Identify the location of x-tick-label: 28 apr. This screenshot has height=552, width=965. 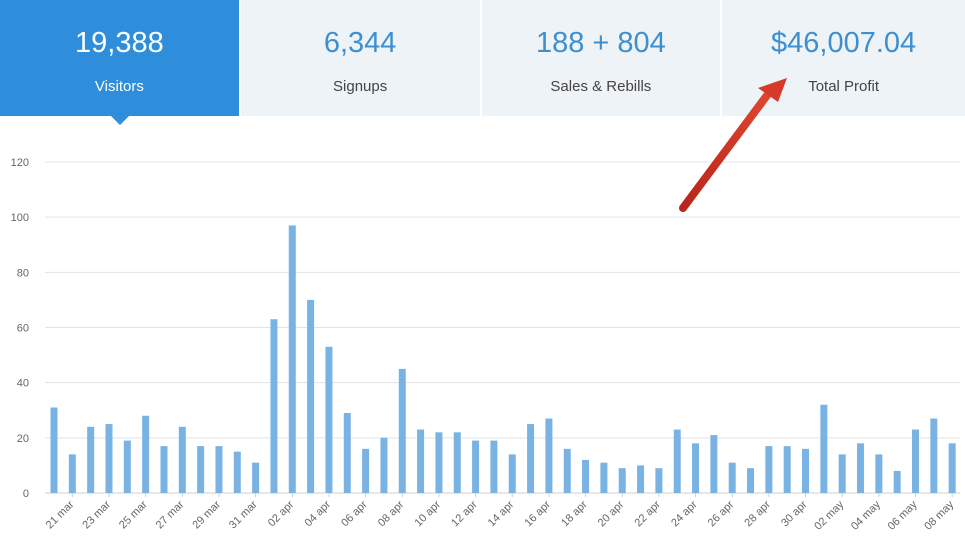
(757, 513).